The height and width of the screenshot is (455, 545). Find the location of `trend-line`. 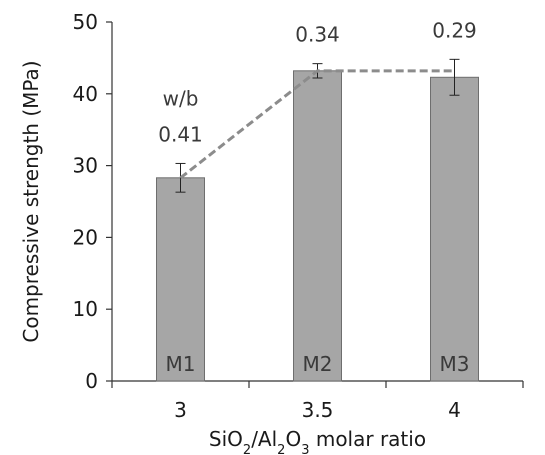

trend-line is located at coordinates (317, 124).